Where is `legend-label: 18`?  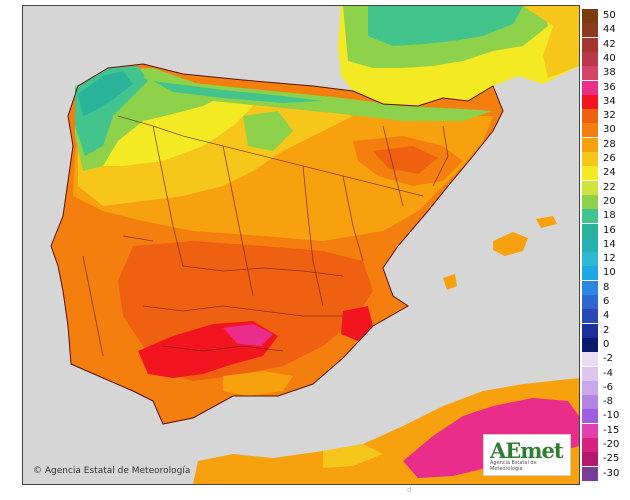 legend-label: 18 is located at coordinates (609, 216).